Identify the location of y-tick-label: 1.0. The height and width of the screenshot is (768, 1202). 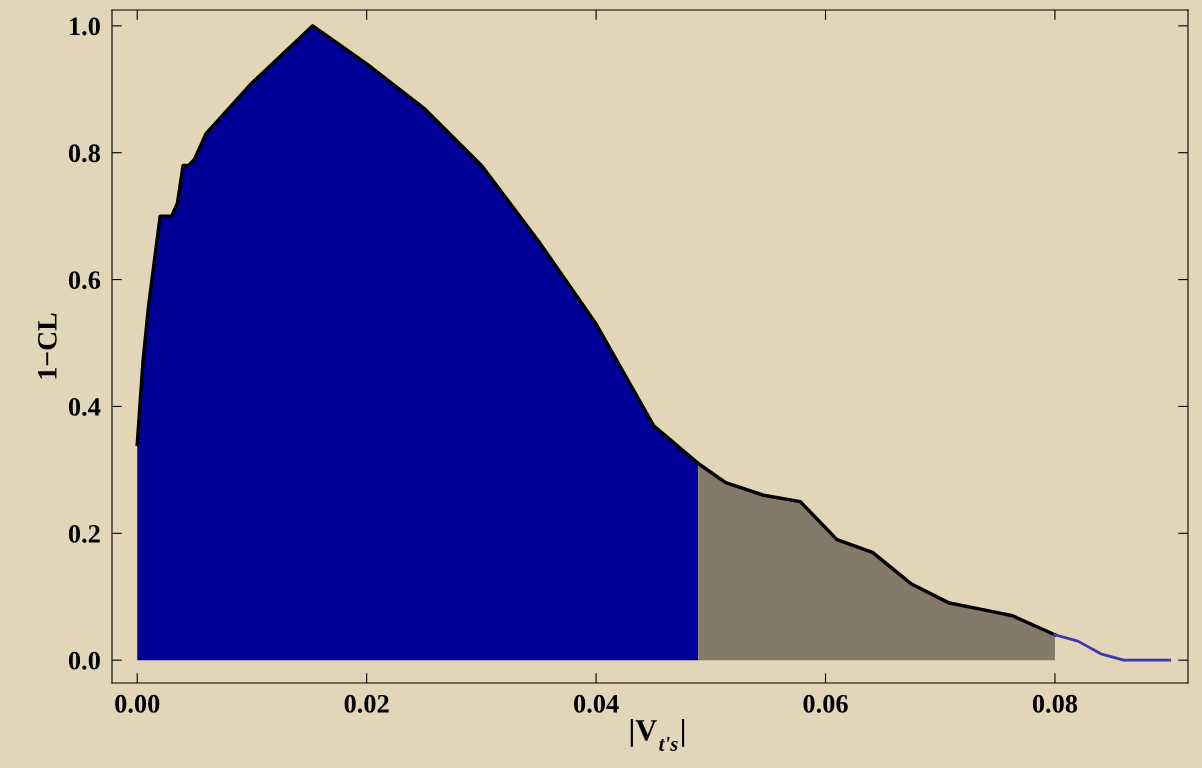
(85, 26).